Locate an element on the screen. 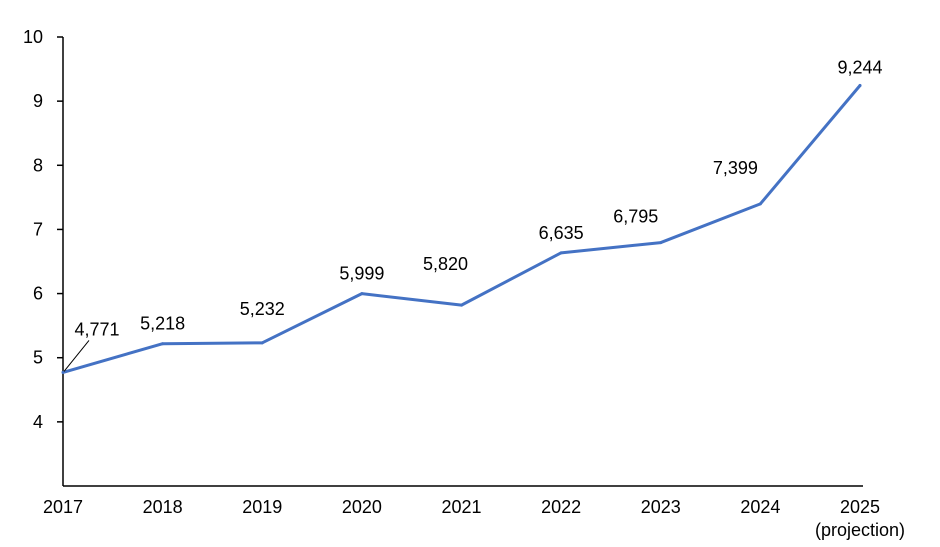 Image resolution: width=940 pixels, height=547 pixels. y-tick-label: 4 is located at coordinates (38, 422).